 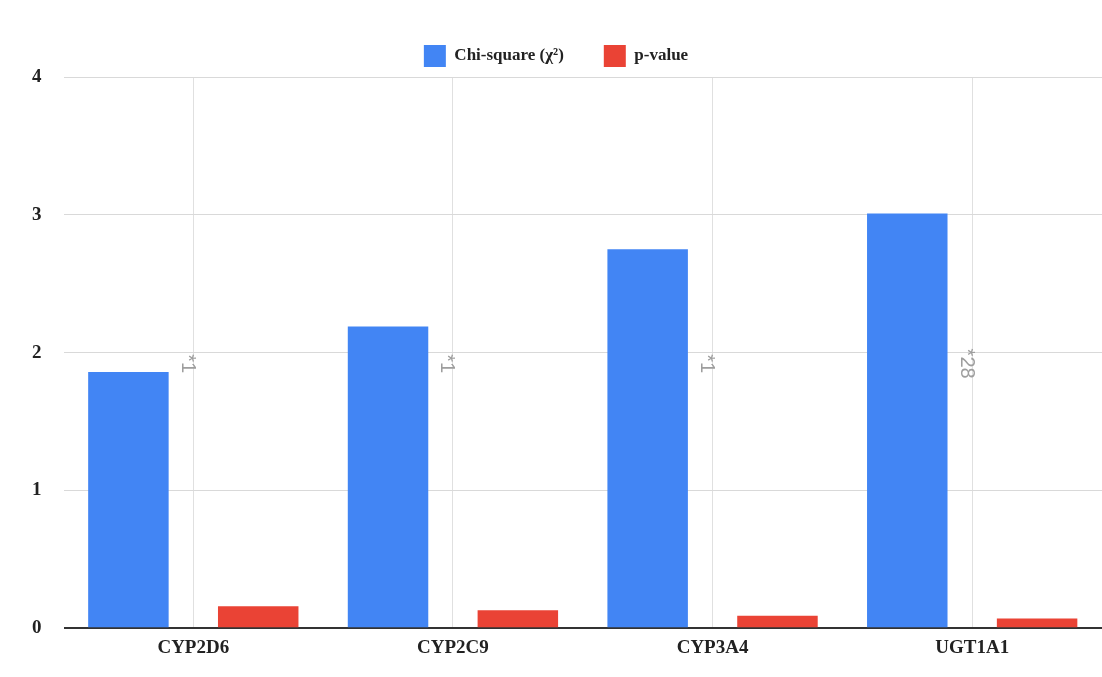 What do you see at coordinates (712, 646) in the screenshot?
I see `x-tick-label: CYP3A4` at bounding box center [712, 646].